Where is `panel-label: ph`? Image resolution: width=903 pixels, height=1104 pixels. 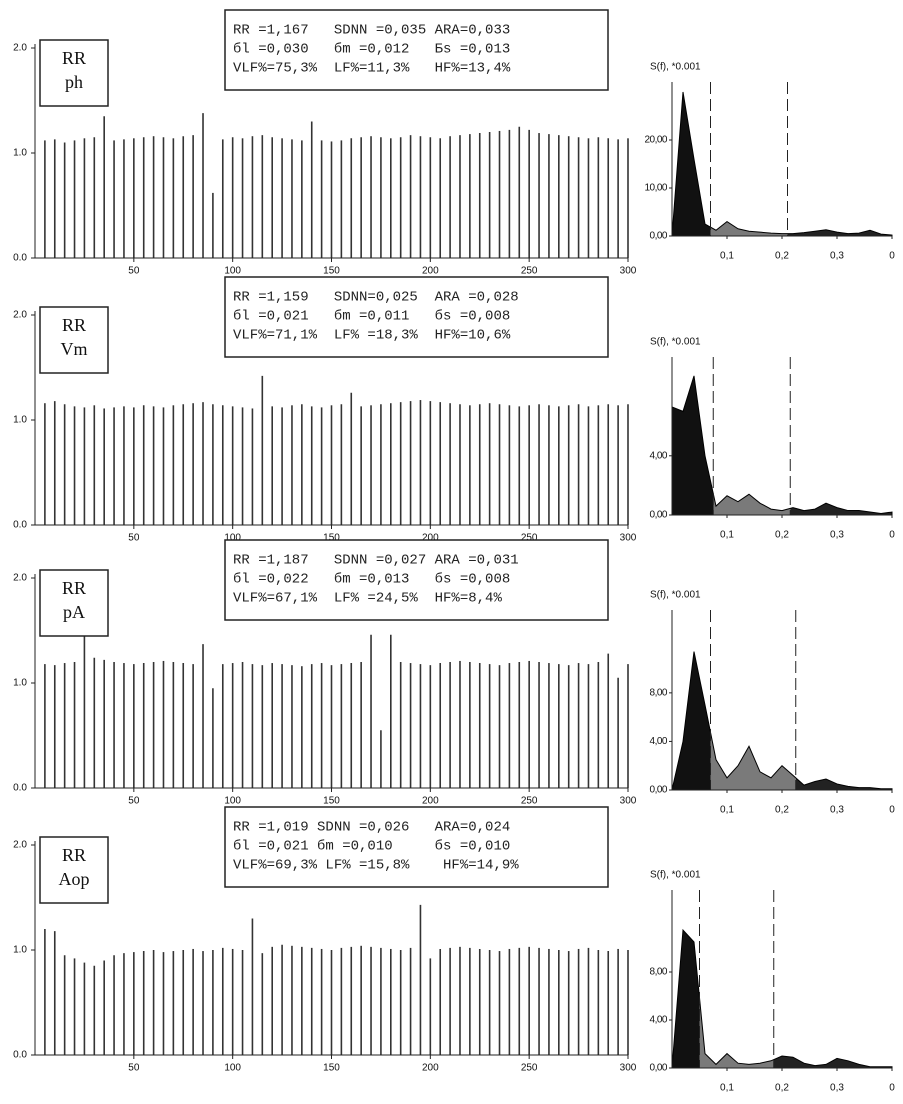 panel-label: ph is located at coordinates (74, 82).